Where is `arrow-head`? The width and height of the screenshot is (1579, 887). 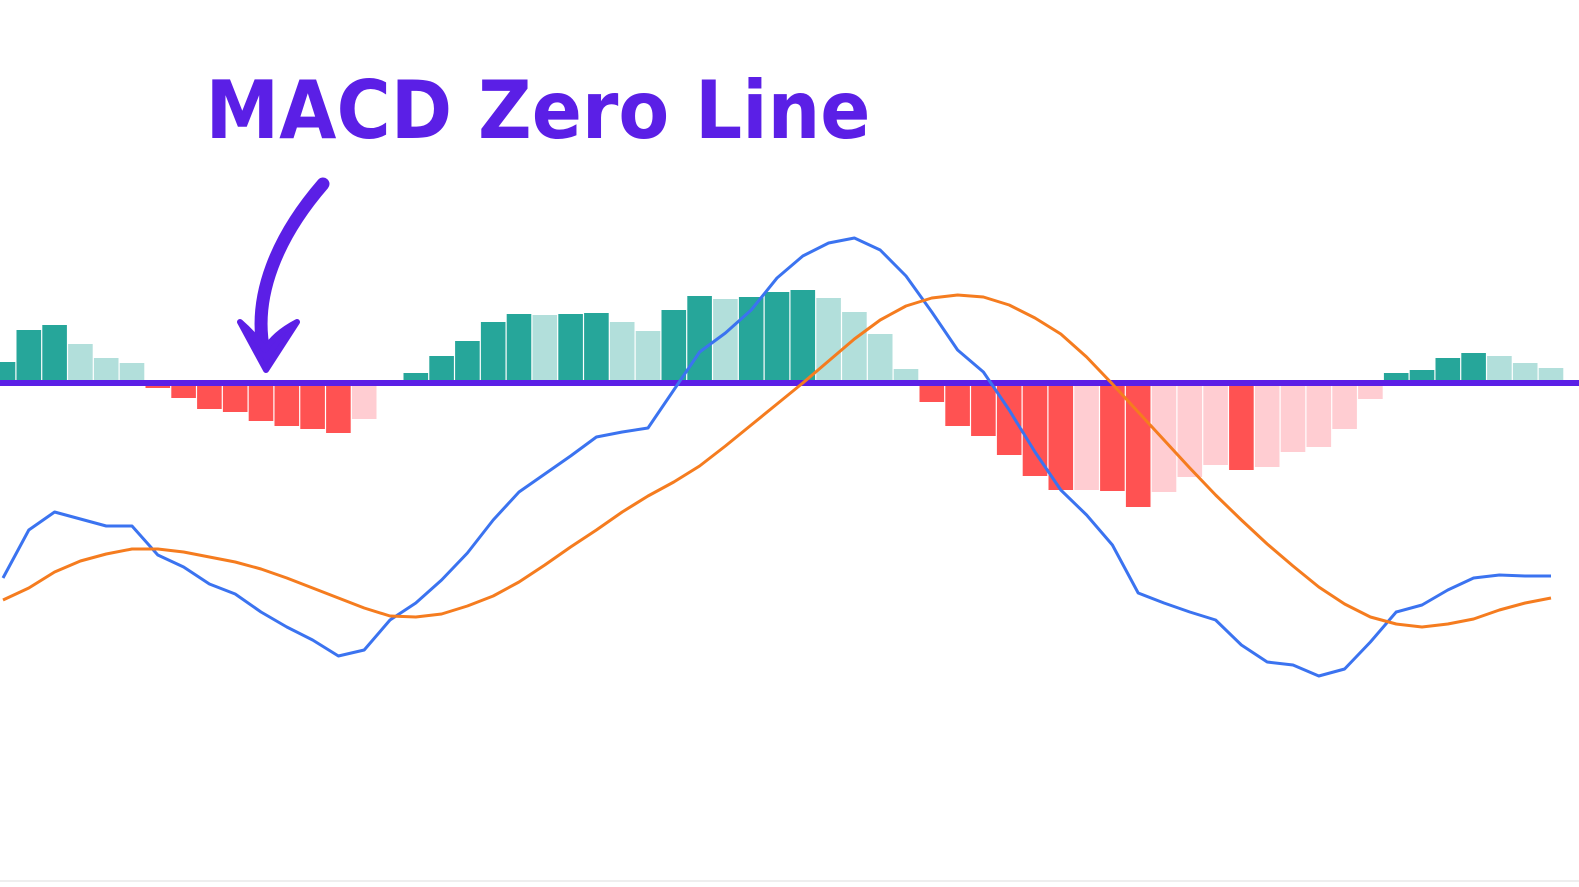
arrow-head is located at coordinates (268, 346).